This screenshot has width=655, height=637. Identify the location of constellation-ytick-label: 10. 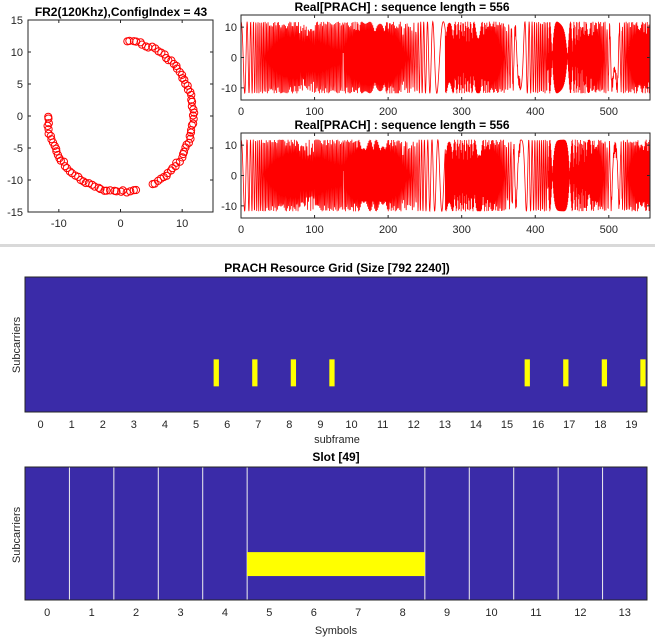
(17, 53).